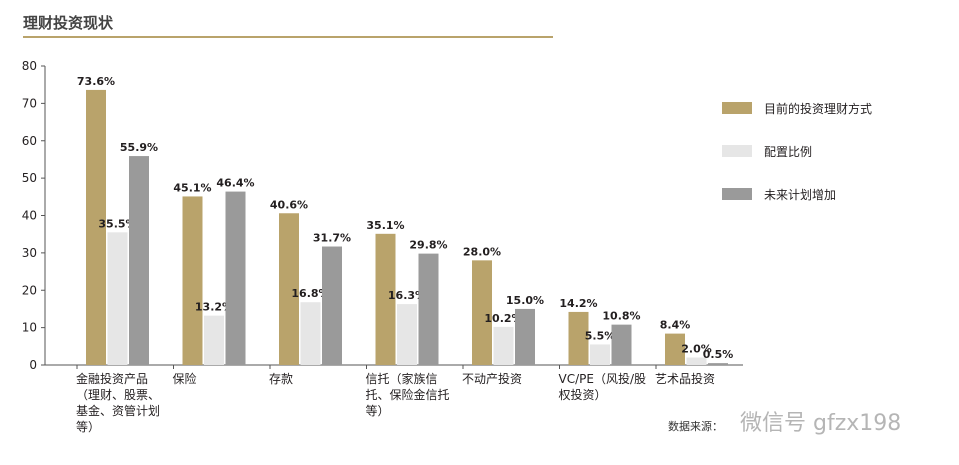 This screenshot has width=959, height=465. I want to click on data-label: 15.0%, so click(525, 300).